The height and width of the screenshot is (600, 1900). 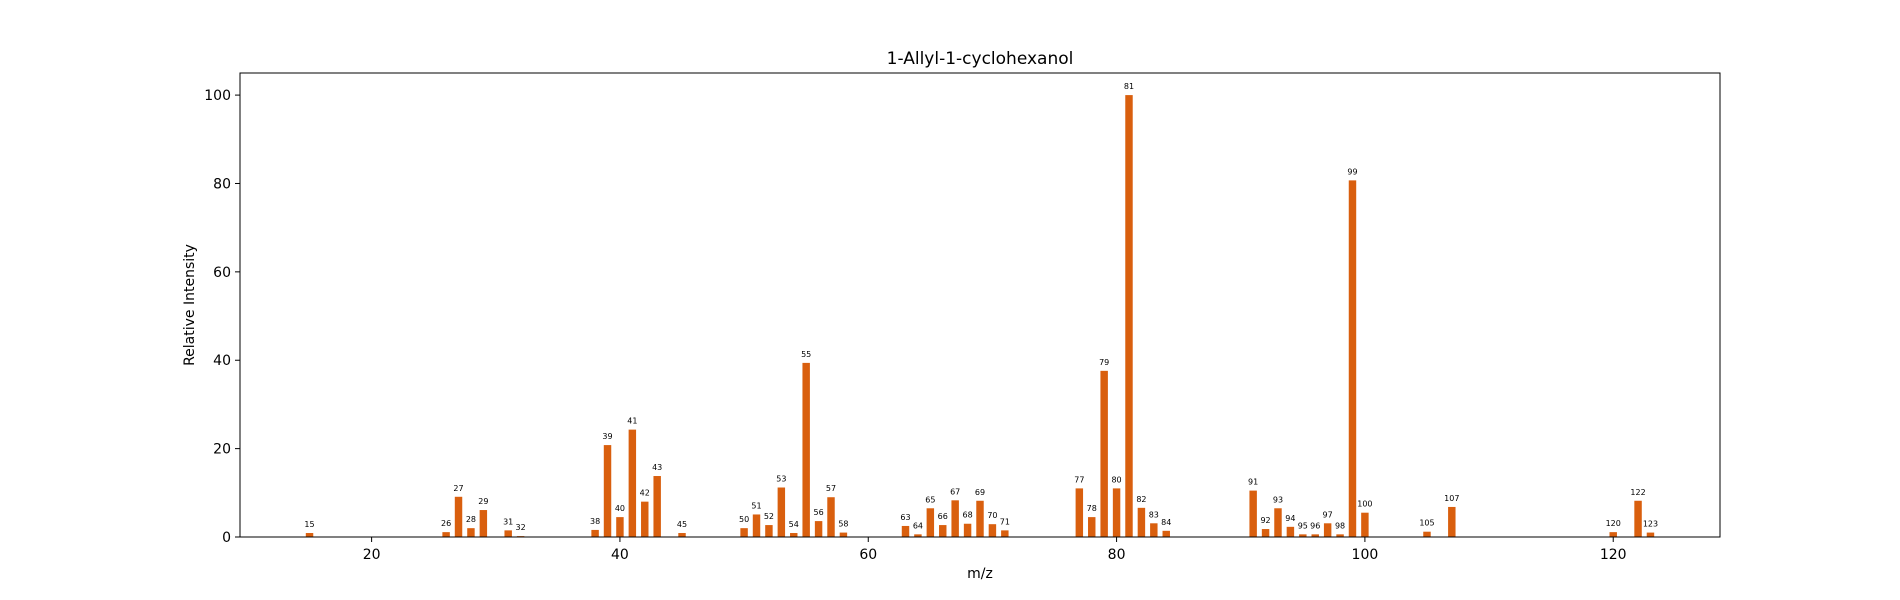 I want to click on peak-label-mz-71: 71, so click(x=1005, y=521).